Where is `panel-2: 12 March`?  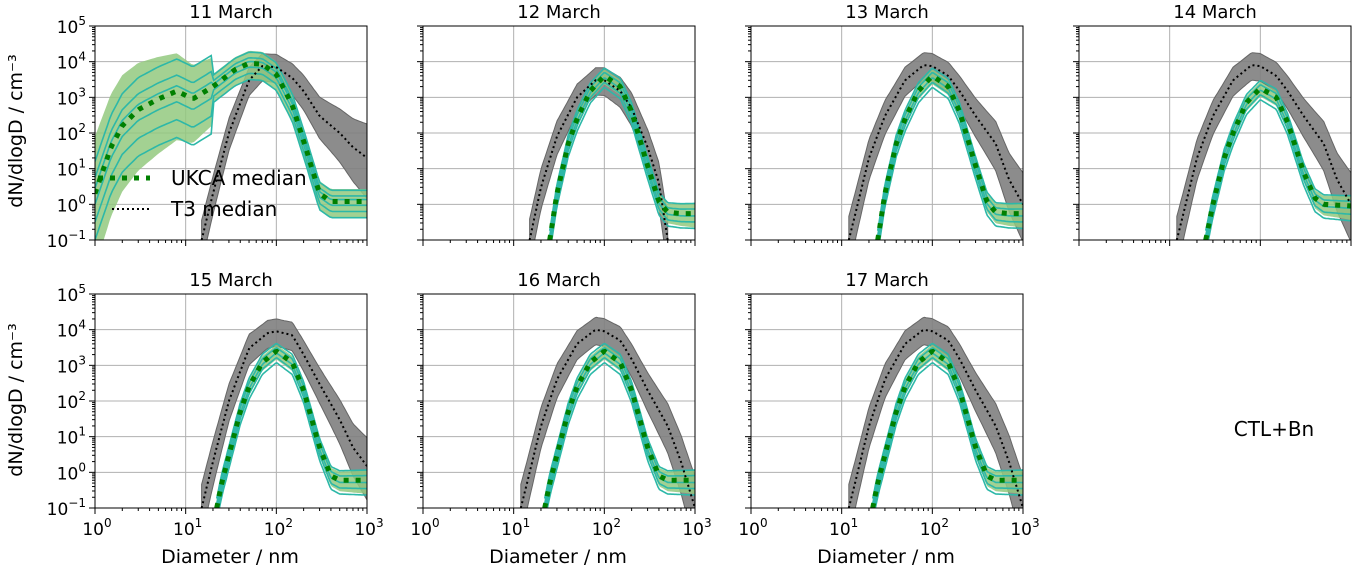 panel-2: 12 March is located at coordinates (556, 124).